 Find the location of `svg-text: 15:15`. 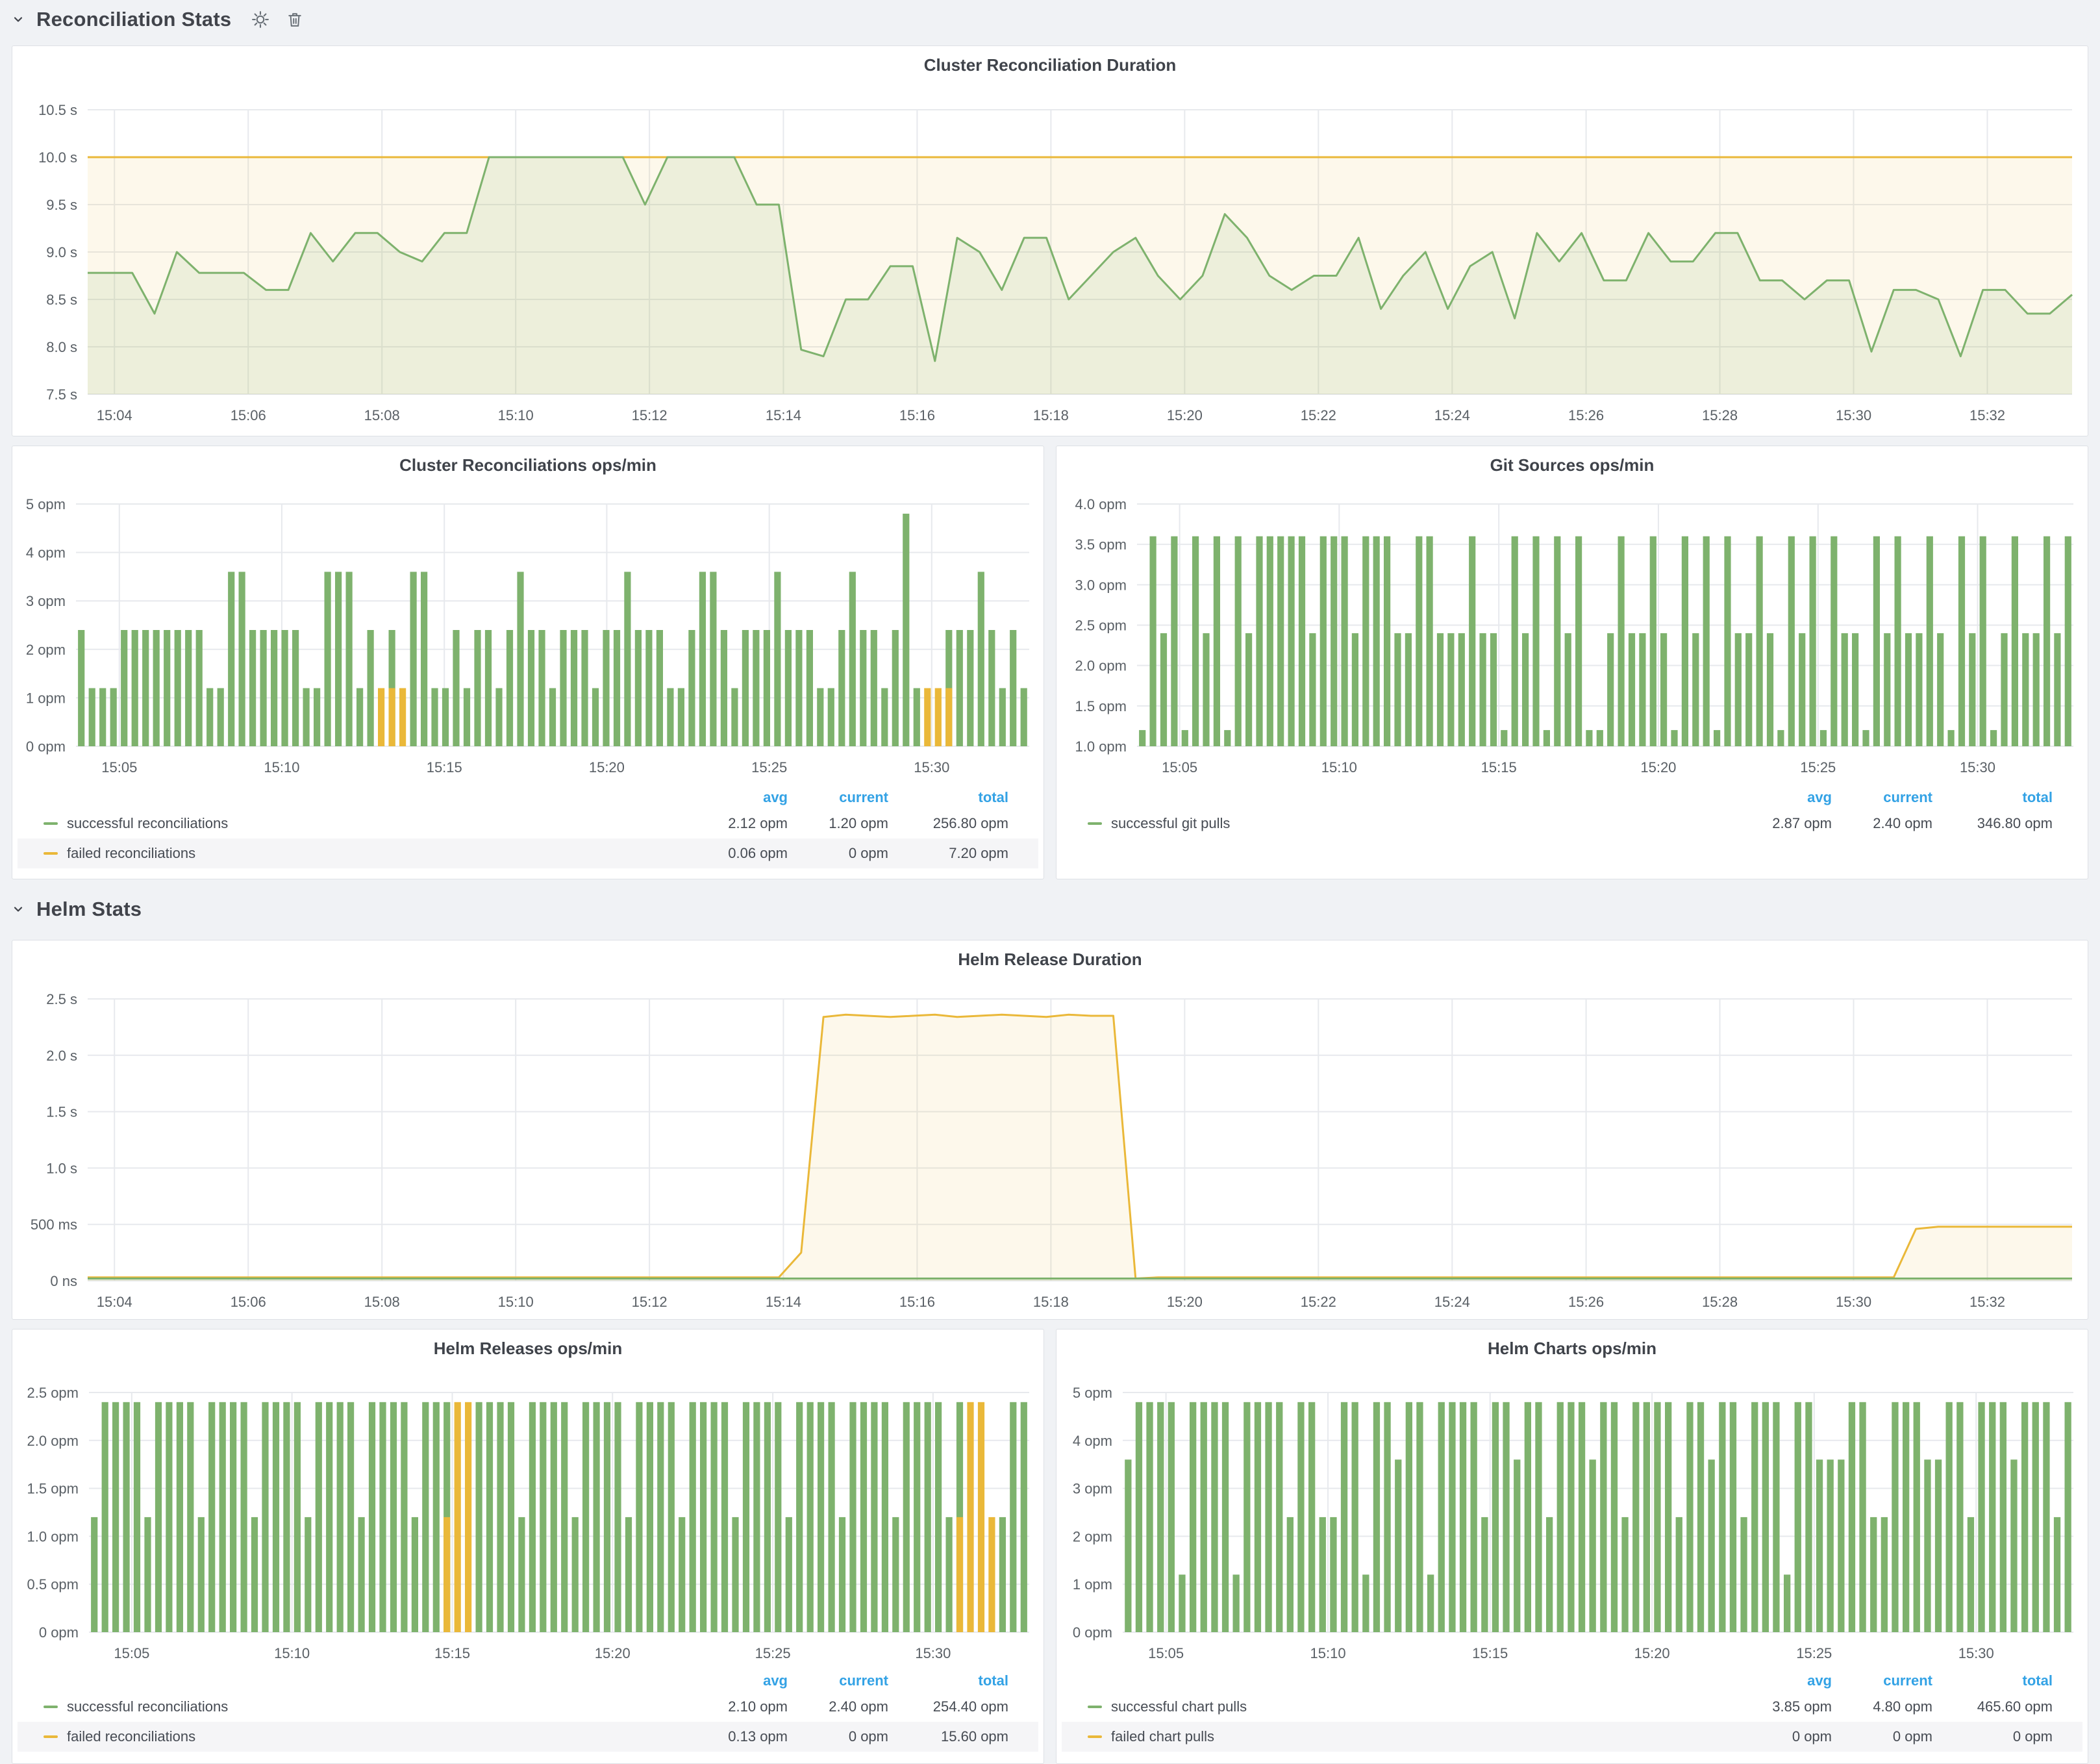

svg-text: 15:15 is located at coordinates (1490, 1653).